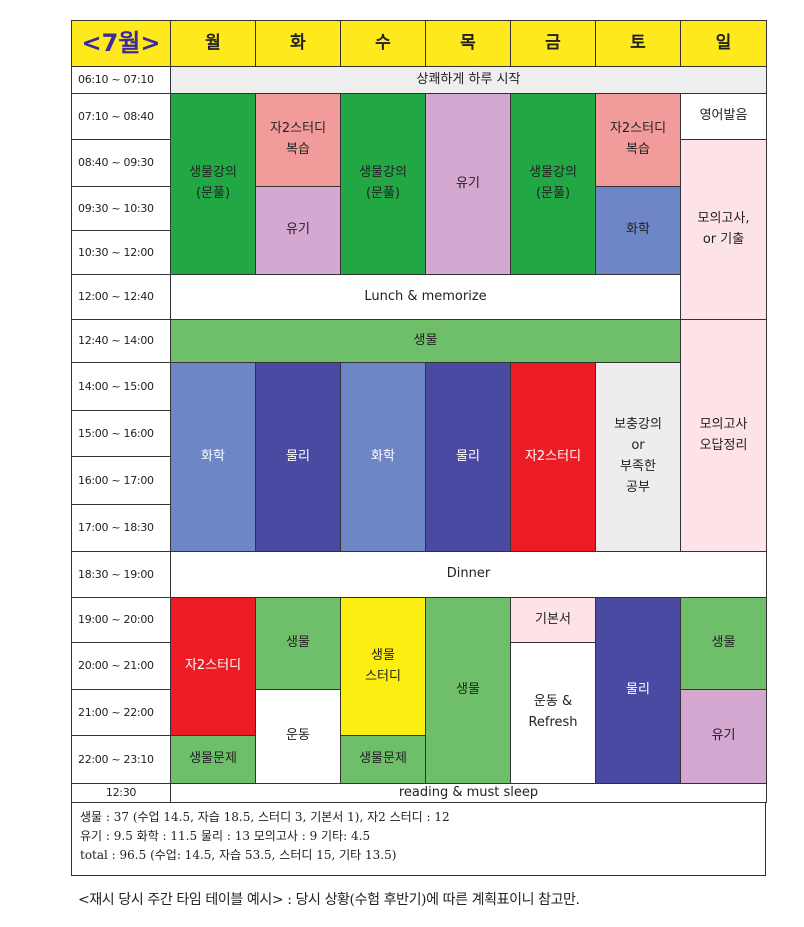  What do you see at coordinates (121, 480) in the screenshot?
I see `time-slot: 16:00 ~ 17:00` at bounding box center [121, 480].